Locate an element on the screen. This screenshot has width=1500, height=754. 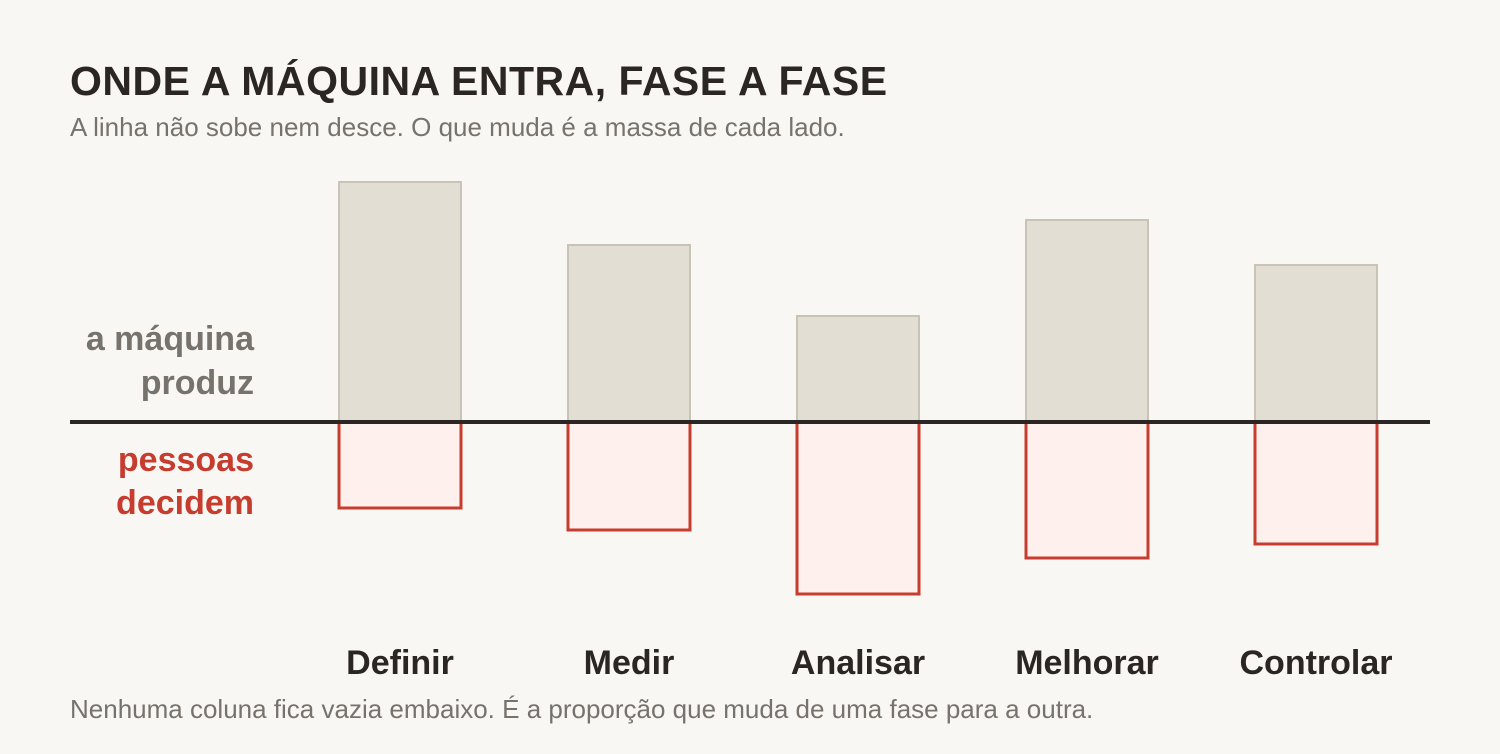
machine-bar-controlar is located at coordinates (1316, 343).